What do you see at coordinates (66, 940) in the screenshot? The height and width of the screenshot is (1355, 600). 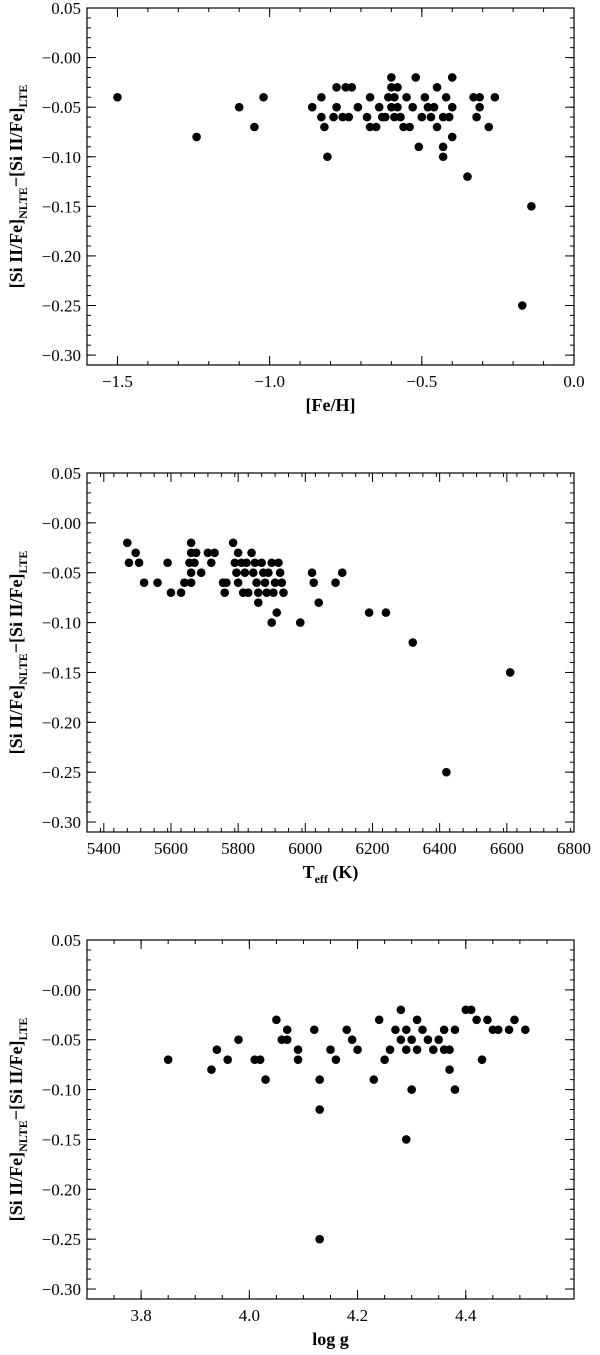 I see `y-tick-label: 0.05` at bounding box center [66, 940].